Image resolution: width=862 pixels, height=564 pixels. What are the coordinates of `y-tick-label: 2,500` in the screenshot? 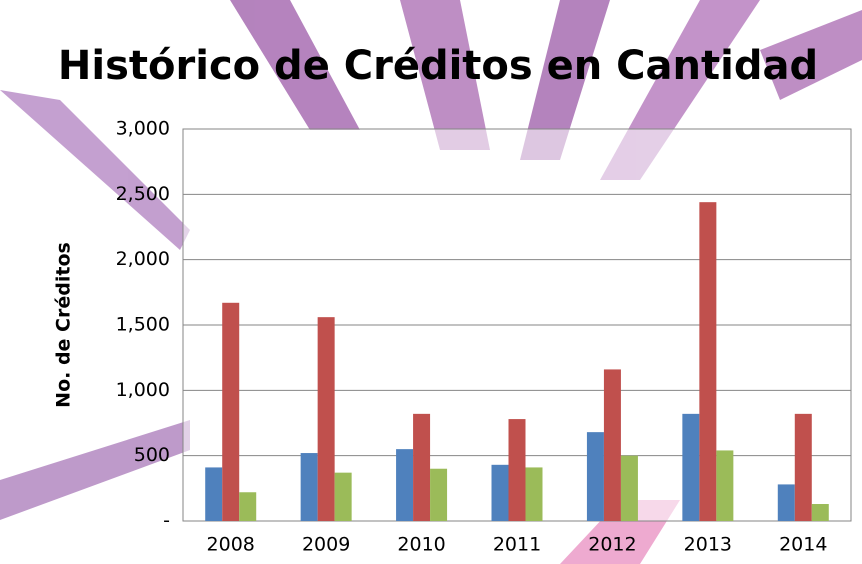 It's located at (143, 194).